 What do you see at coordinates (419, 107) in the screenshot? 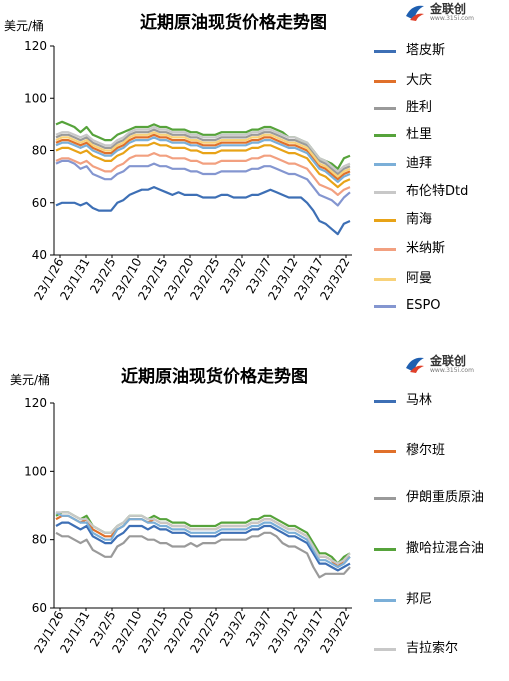
I see `legend-label: 胜利` at bounding box center [419, 107].